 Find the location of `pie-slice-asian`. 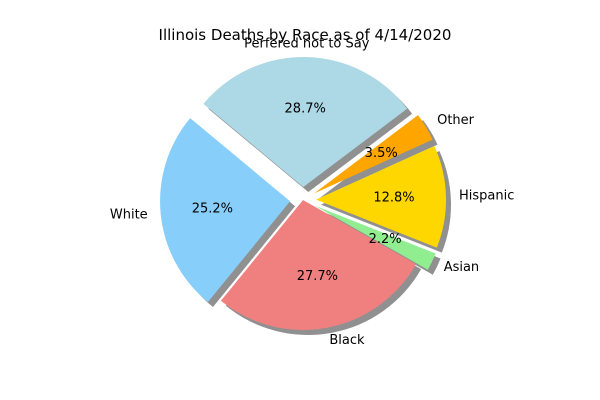

pie-slice-asian is located at coordinates (375, 237).